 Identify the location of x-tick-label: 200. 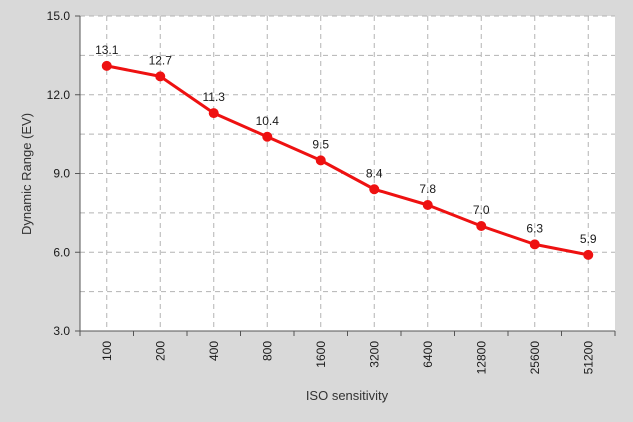
(160, 351).